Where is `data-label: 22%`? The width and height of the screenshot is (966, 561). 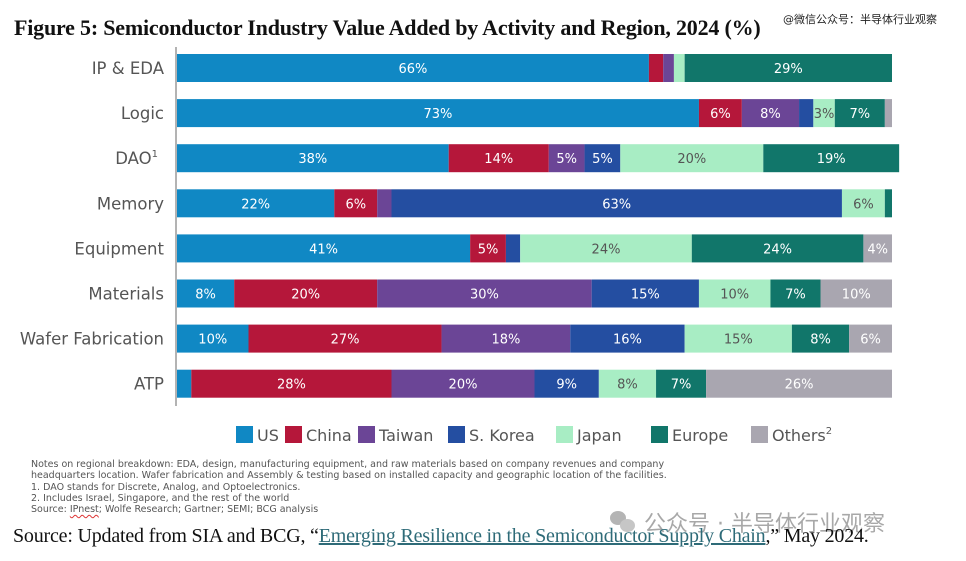 data-label: 22% is located at coordinates (255, 204).